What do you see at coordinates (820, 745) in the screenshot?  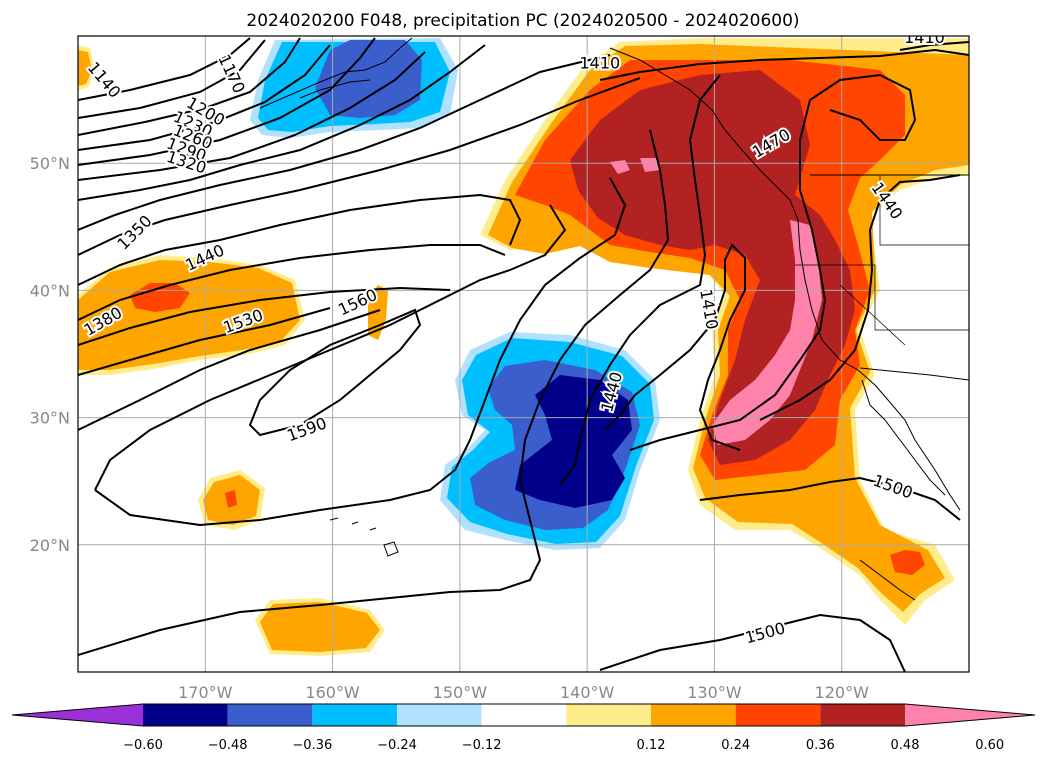 I see `colorbar-tick-label: 0.36` at bounding box center [820, 745].